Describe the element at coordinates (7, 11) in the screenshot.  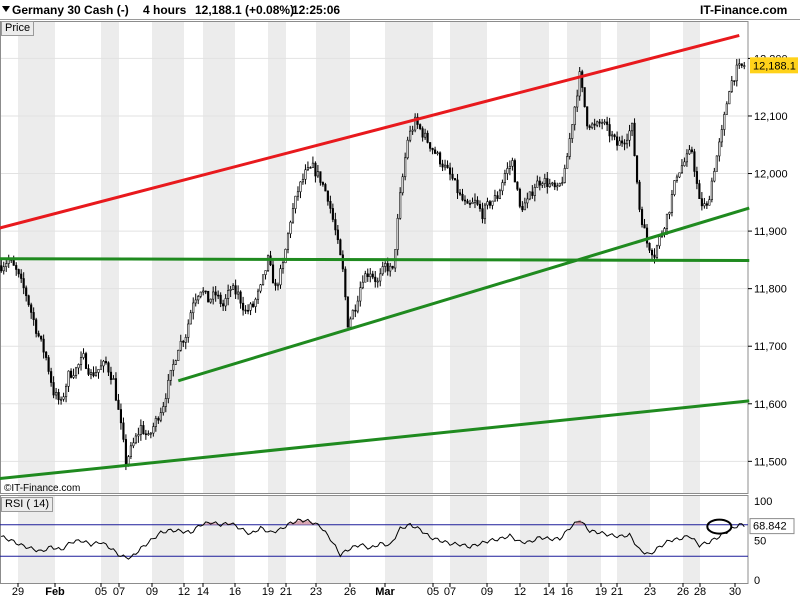
I see `dropdown-triangle-icon` at that location.